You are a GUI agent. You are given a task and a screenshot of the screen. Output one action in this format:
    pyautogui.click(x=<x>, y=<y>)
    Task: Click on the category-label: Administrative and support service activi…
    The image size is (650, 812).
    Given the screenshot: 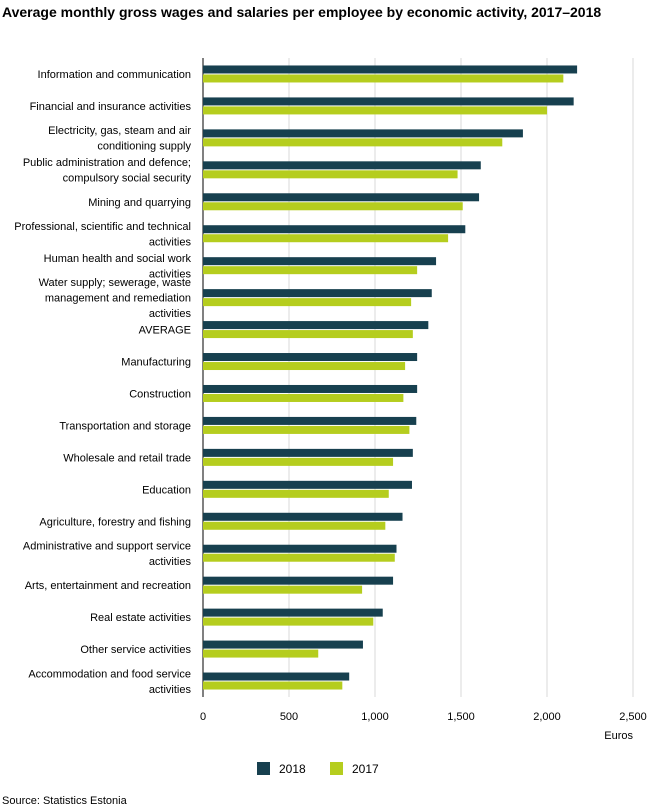 What is the action you would take?
    pyautogui.click(x=107, y=554)
    